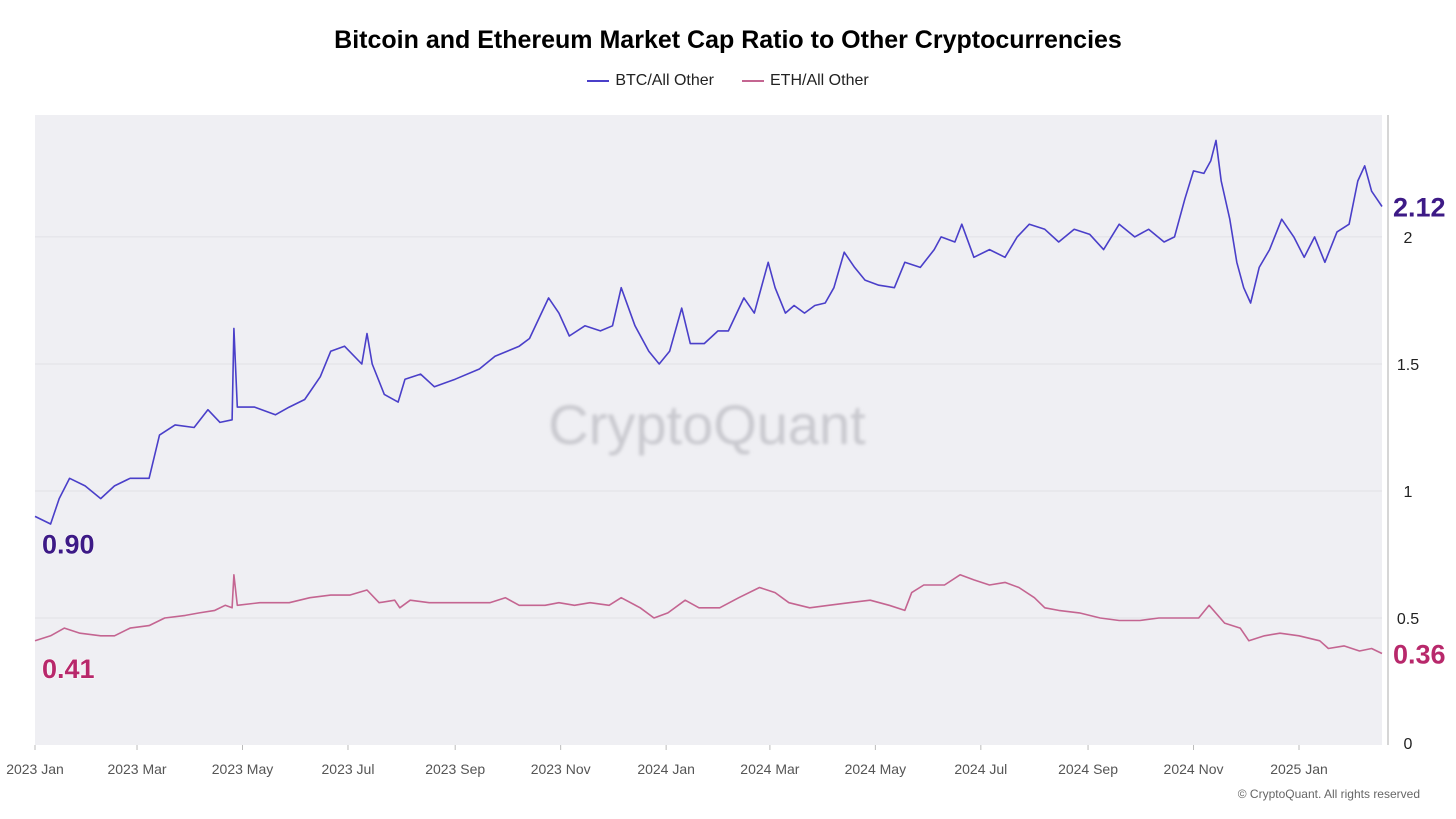 The height and width of the screenshot is (819, 1456). What do you see at coordinates (980, 769) in the screenshot?
I see `x-tick-label: 2024 Jul` at bounding box center [980, 769].